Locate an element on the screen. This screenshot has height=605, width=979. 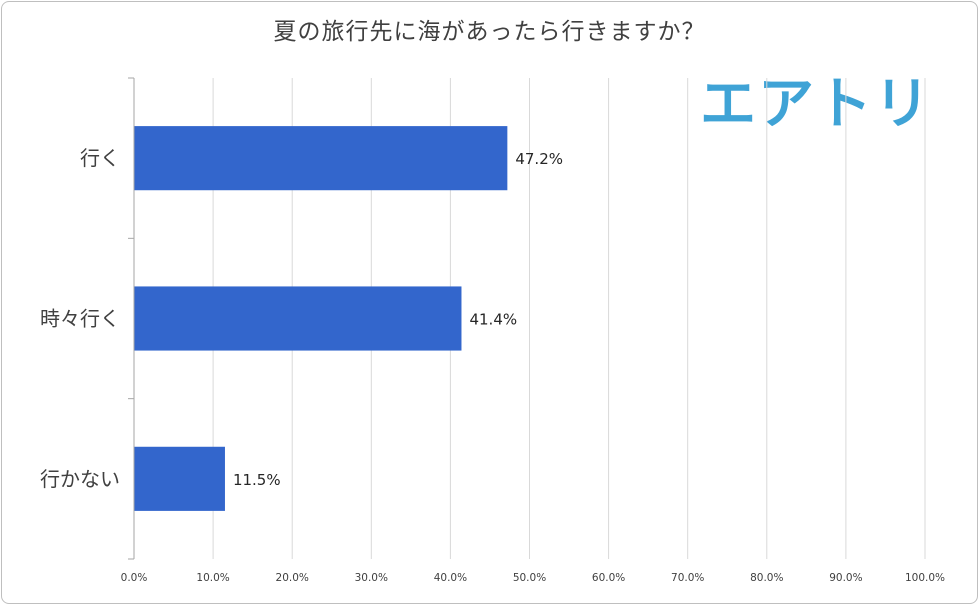
y-axis is located at coordinates (131, 318).